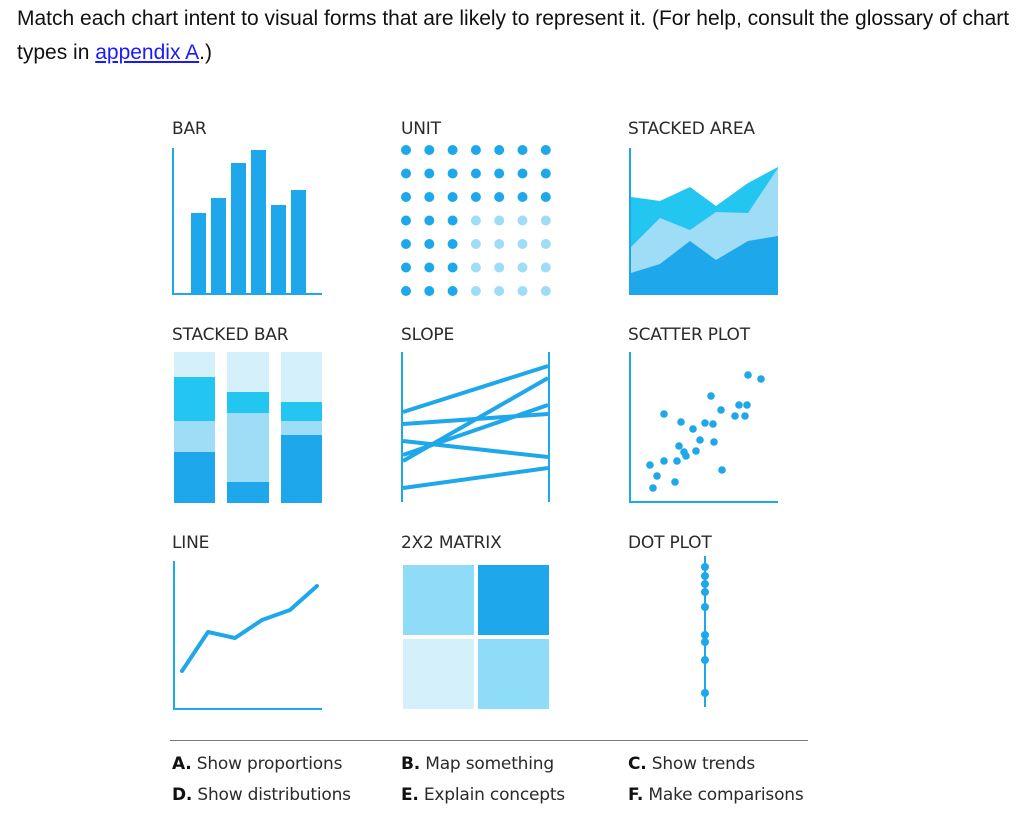  What do you see at coordinates (247, 635) in the screenshot?
I see `line-chart-icon` at bounding box center [247, 635].